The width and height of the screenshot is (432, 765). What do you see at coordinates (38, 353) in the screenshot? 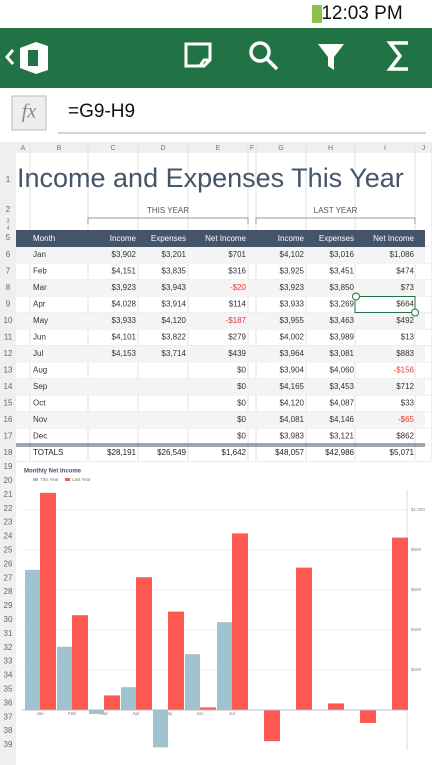
I see `cell: Jul` at bounding box center [38, 353].